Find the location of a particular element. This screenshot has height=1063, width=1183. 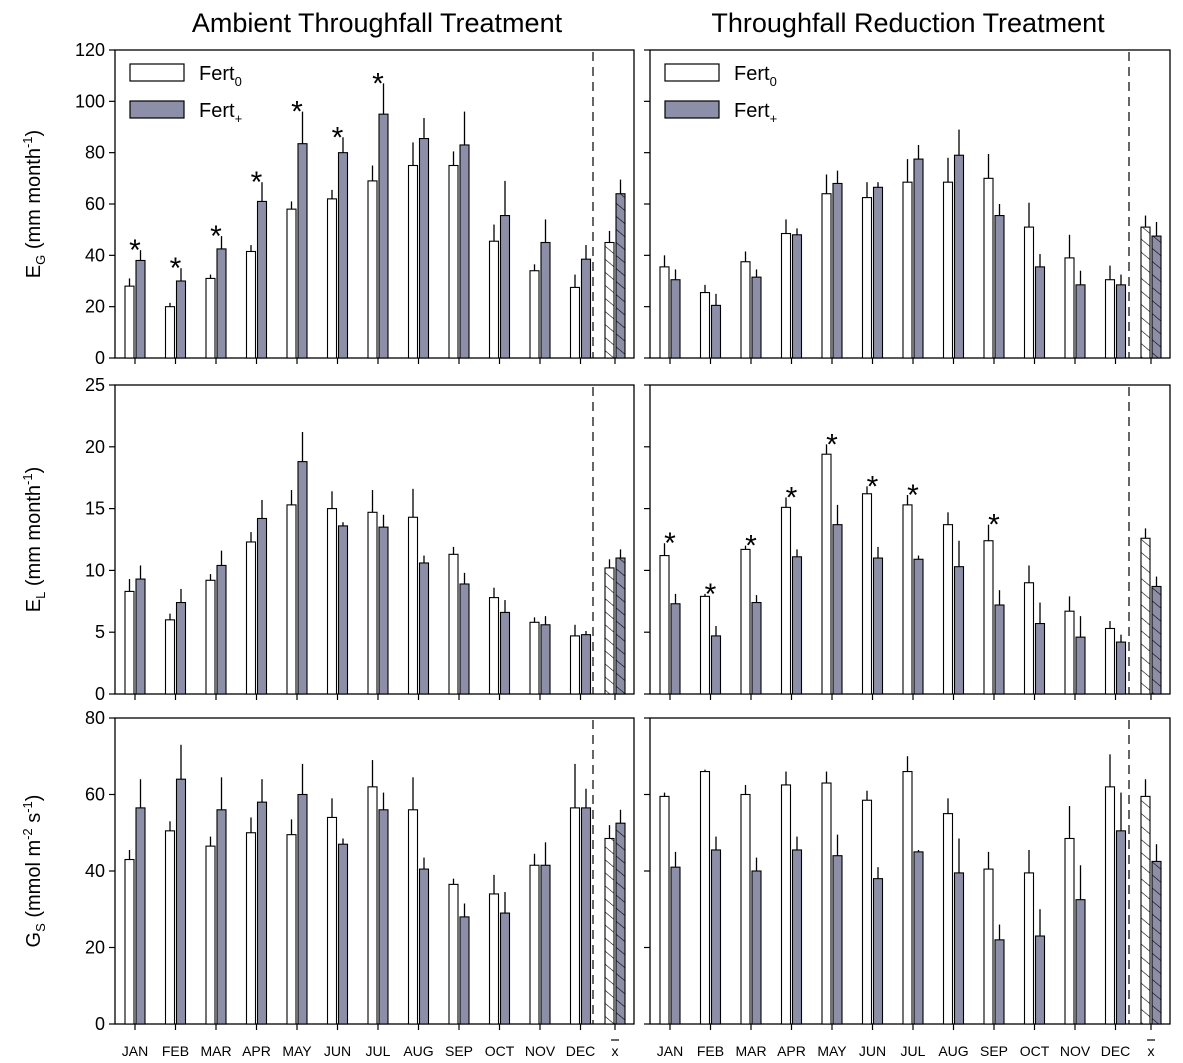

month-label-mar: MAR is located at coordinates (750, 1051).